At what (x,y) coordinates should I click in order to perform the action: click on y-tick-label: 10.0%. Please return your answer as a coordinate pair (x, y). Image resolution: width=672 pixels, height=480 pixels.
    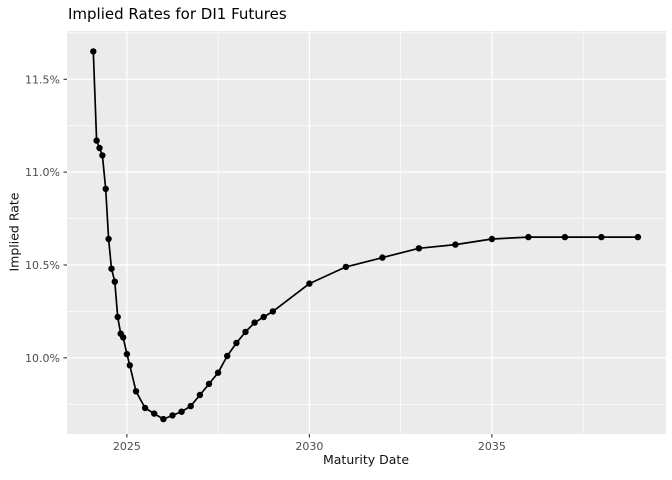
    Looking at the image, I should click on (42, 358).